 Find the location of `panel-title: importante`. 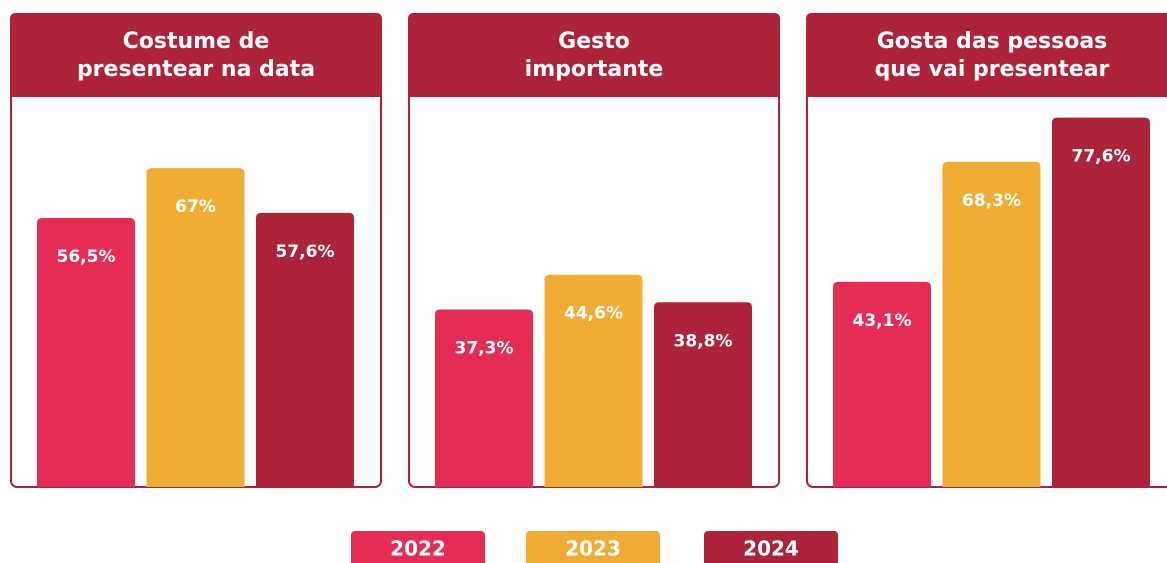

panel-title: importante is located at coordinates (594, 69).